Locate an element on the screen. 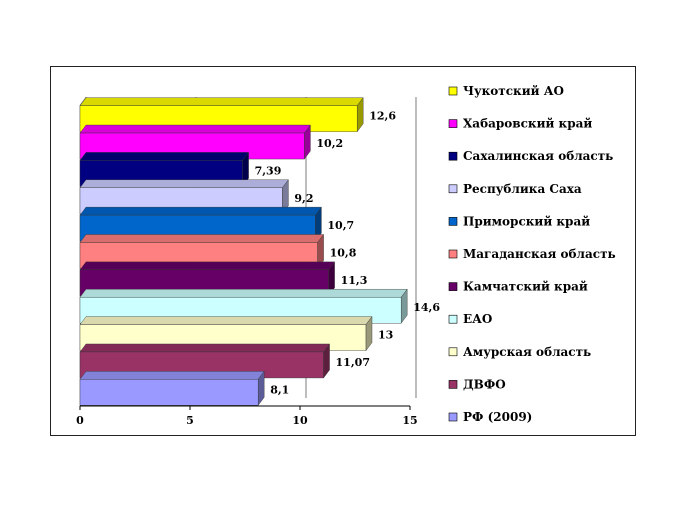 The image size is (700, 525). legend-label: РФ (2009) is located at coordinates (497, 417).